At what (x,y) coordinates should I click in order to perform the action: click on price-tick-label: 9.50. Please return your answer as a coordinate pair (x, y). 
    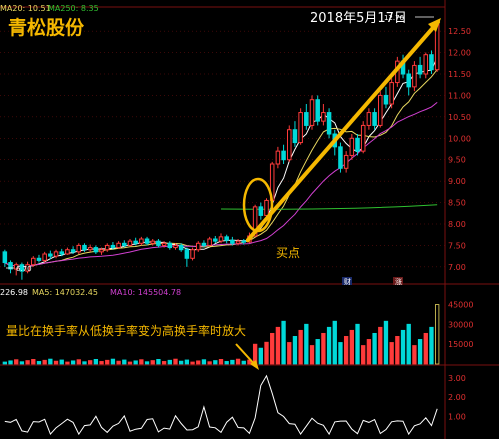
    Looking at the image, I should click on (457, 160).